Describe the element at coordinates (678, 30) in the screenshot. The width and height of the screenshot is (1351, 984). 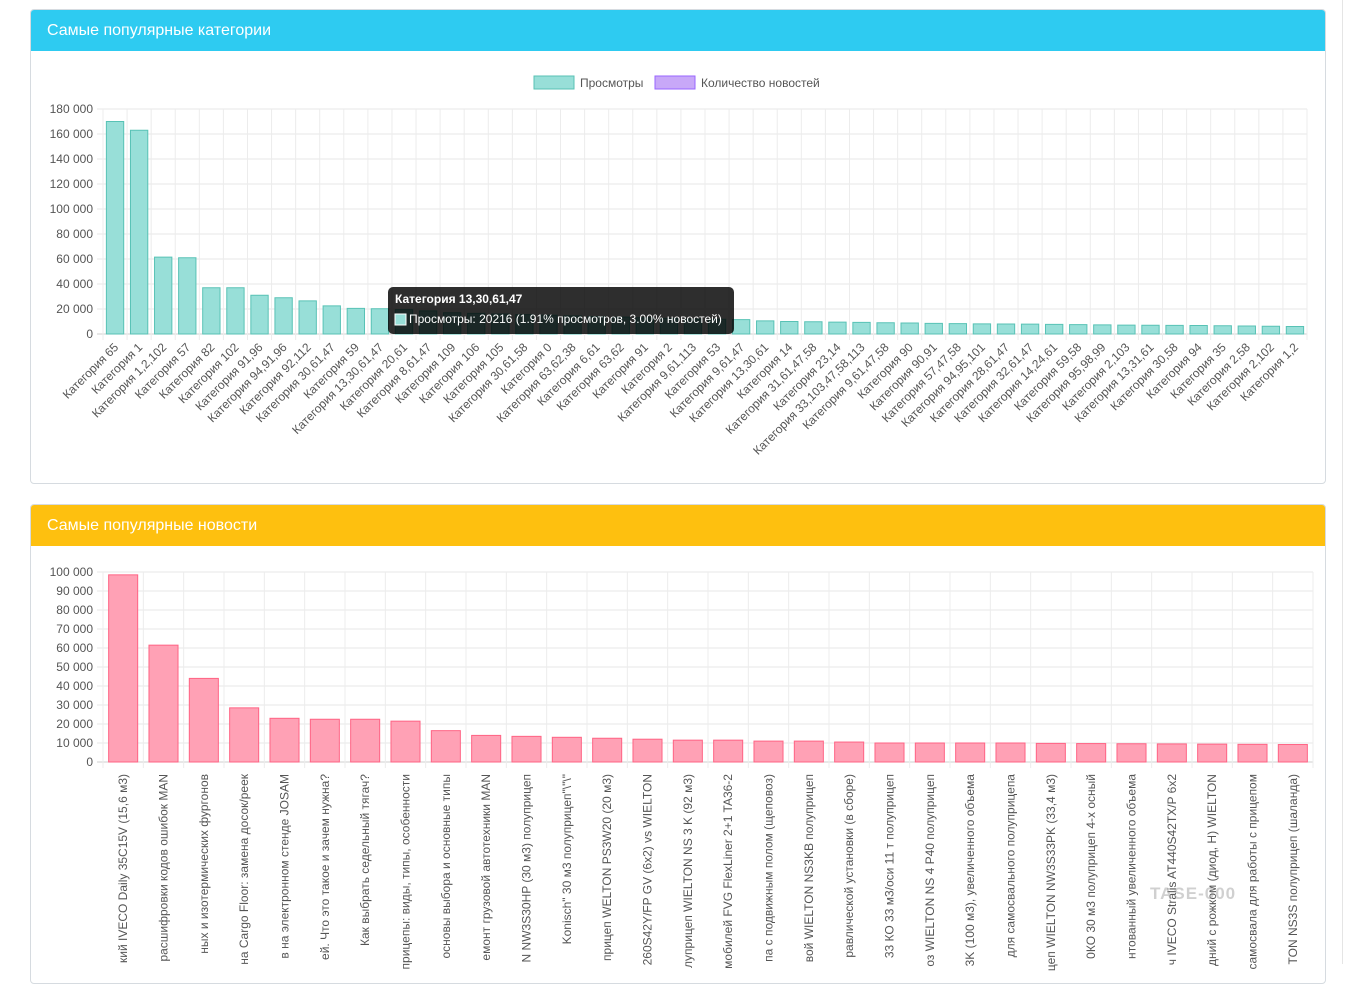
I see `panel-heading-categories: Самые популярные категории` at that location.